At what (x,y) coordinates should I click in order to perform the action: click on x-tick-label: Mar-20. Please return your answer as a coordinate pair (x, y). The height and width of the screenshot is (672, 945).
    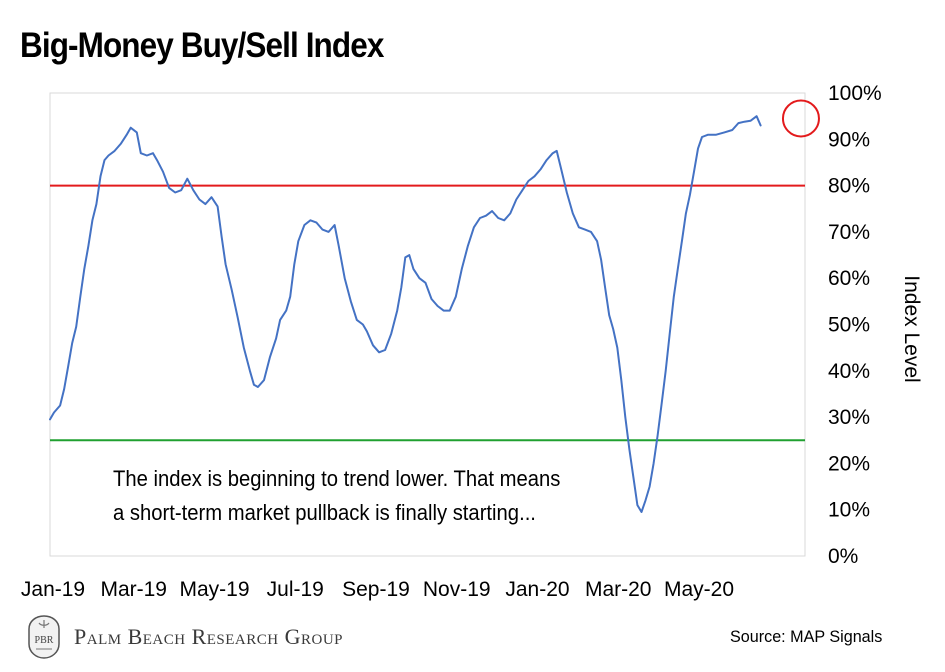
    Looking at the image, I should click on (618, 589).